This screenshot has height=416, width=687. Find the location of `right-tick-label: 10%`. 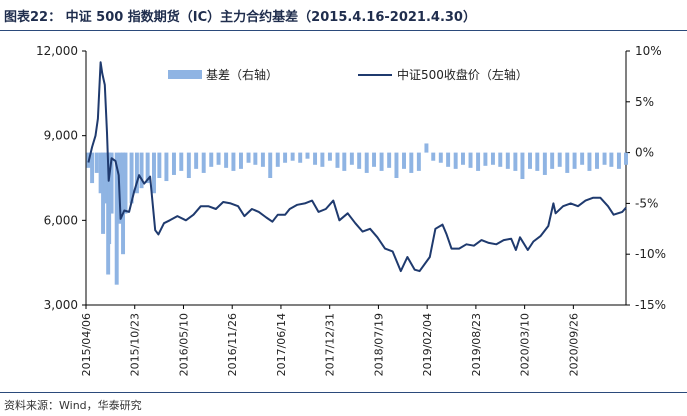

right-tick-label: 10% is located at coordinates (648, 51).